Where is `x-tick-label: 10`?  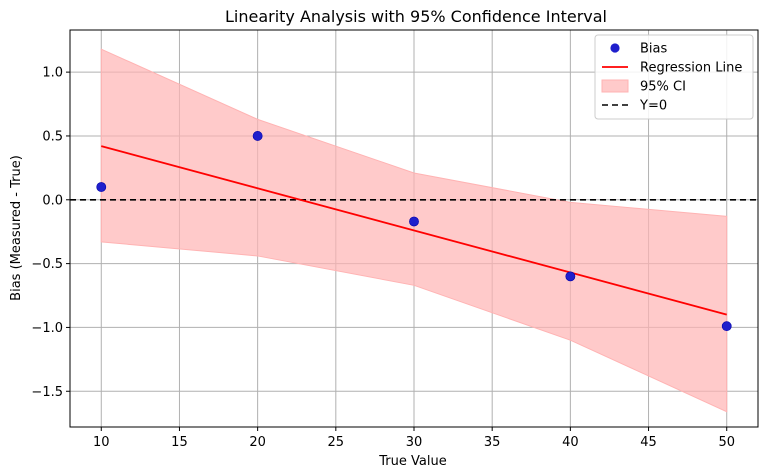
x-tick-label: 10 is located at coordinates (101, 442).